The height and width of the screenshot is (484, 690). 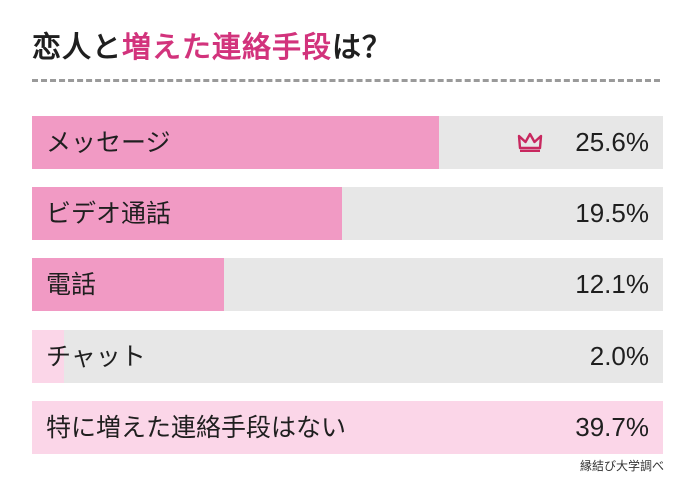 I want to click on bar-row: 電話 12.1%, so click(x=347, y=284).